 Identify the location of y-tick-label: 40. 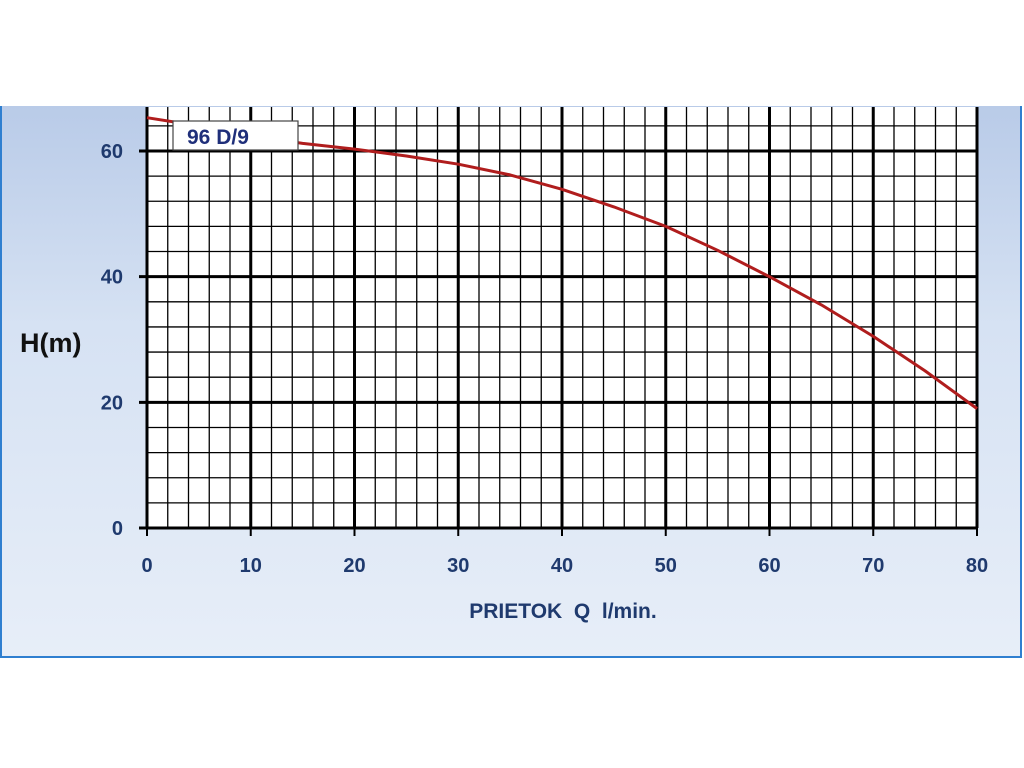
(112, 278).